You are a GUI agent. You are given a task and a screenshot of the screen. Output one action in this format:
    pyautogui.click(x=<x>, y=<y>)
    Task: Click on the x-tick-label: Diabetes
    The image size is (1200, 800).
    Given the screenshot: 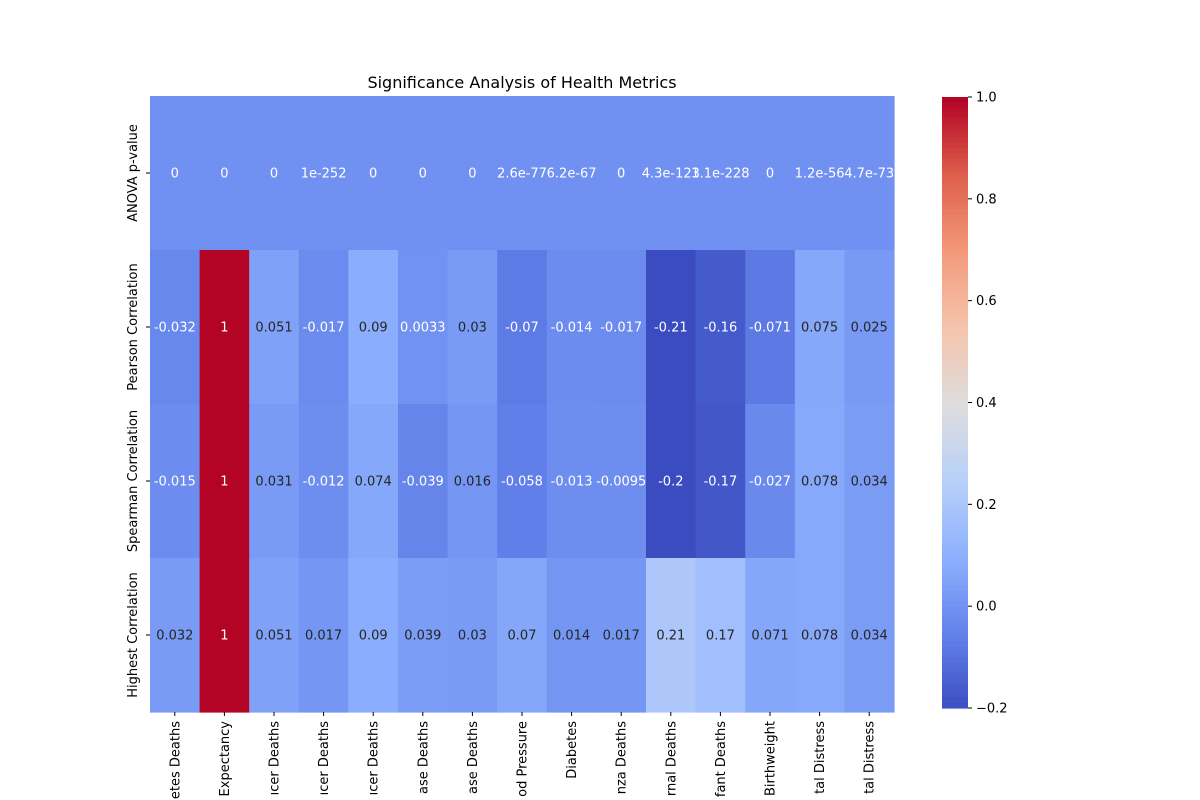 What is the action you would take?
    pyautogui.click(x=572, y=750)
    